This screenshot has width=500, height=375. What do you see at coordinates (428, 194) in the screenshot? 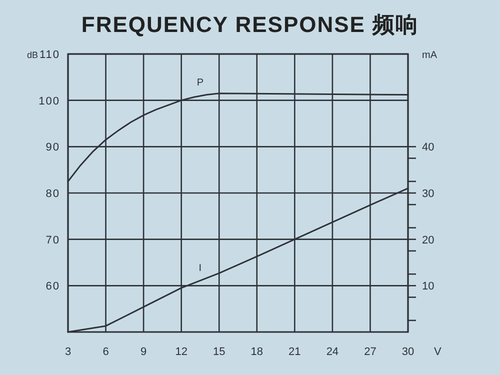
I see `y2-tick-label: 30` at bounding box center [428, 194].